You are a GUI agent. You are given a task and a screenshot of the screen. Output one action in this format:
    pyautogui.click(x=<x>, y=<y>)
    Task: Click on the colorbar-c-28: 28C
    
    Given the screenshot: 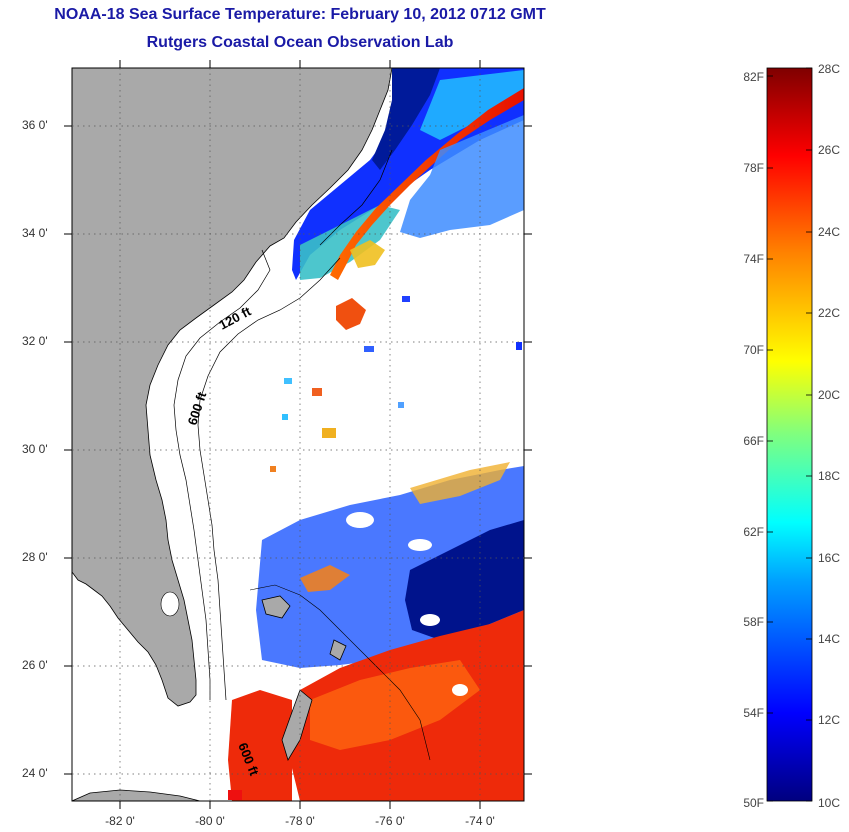 What is the action you would take?
    pyautogui.click(x=829, y=69)
    